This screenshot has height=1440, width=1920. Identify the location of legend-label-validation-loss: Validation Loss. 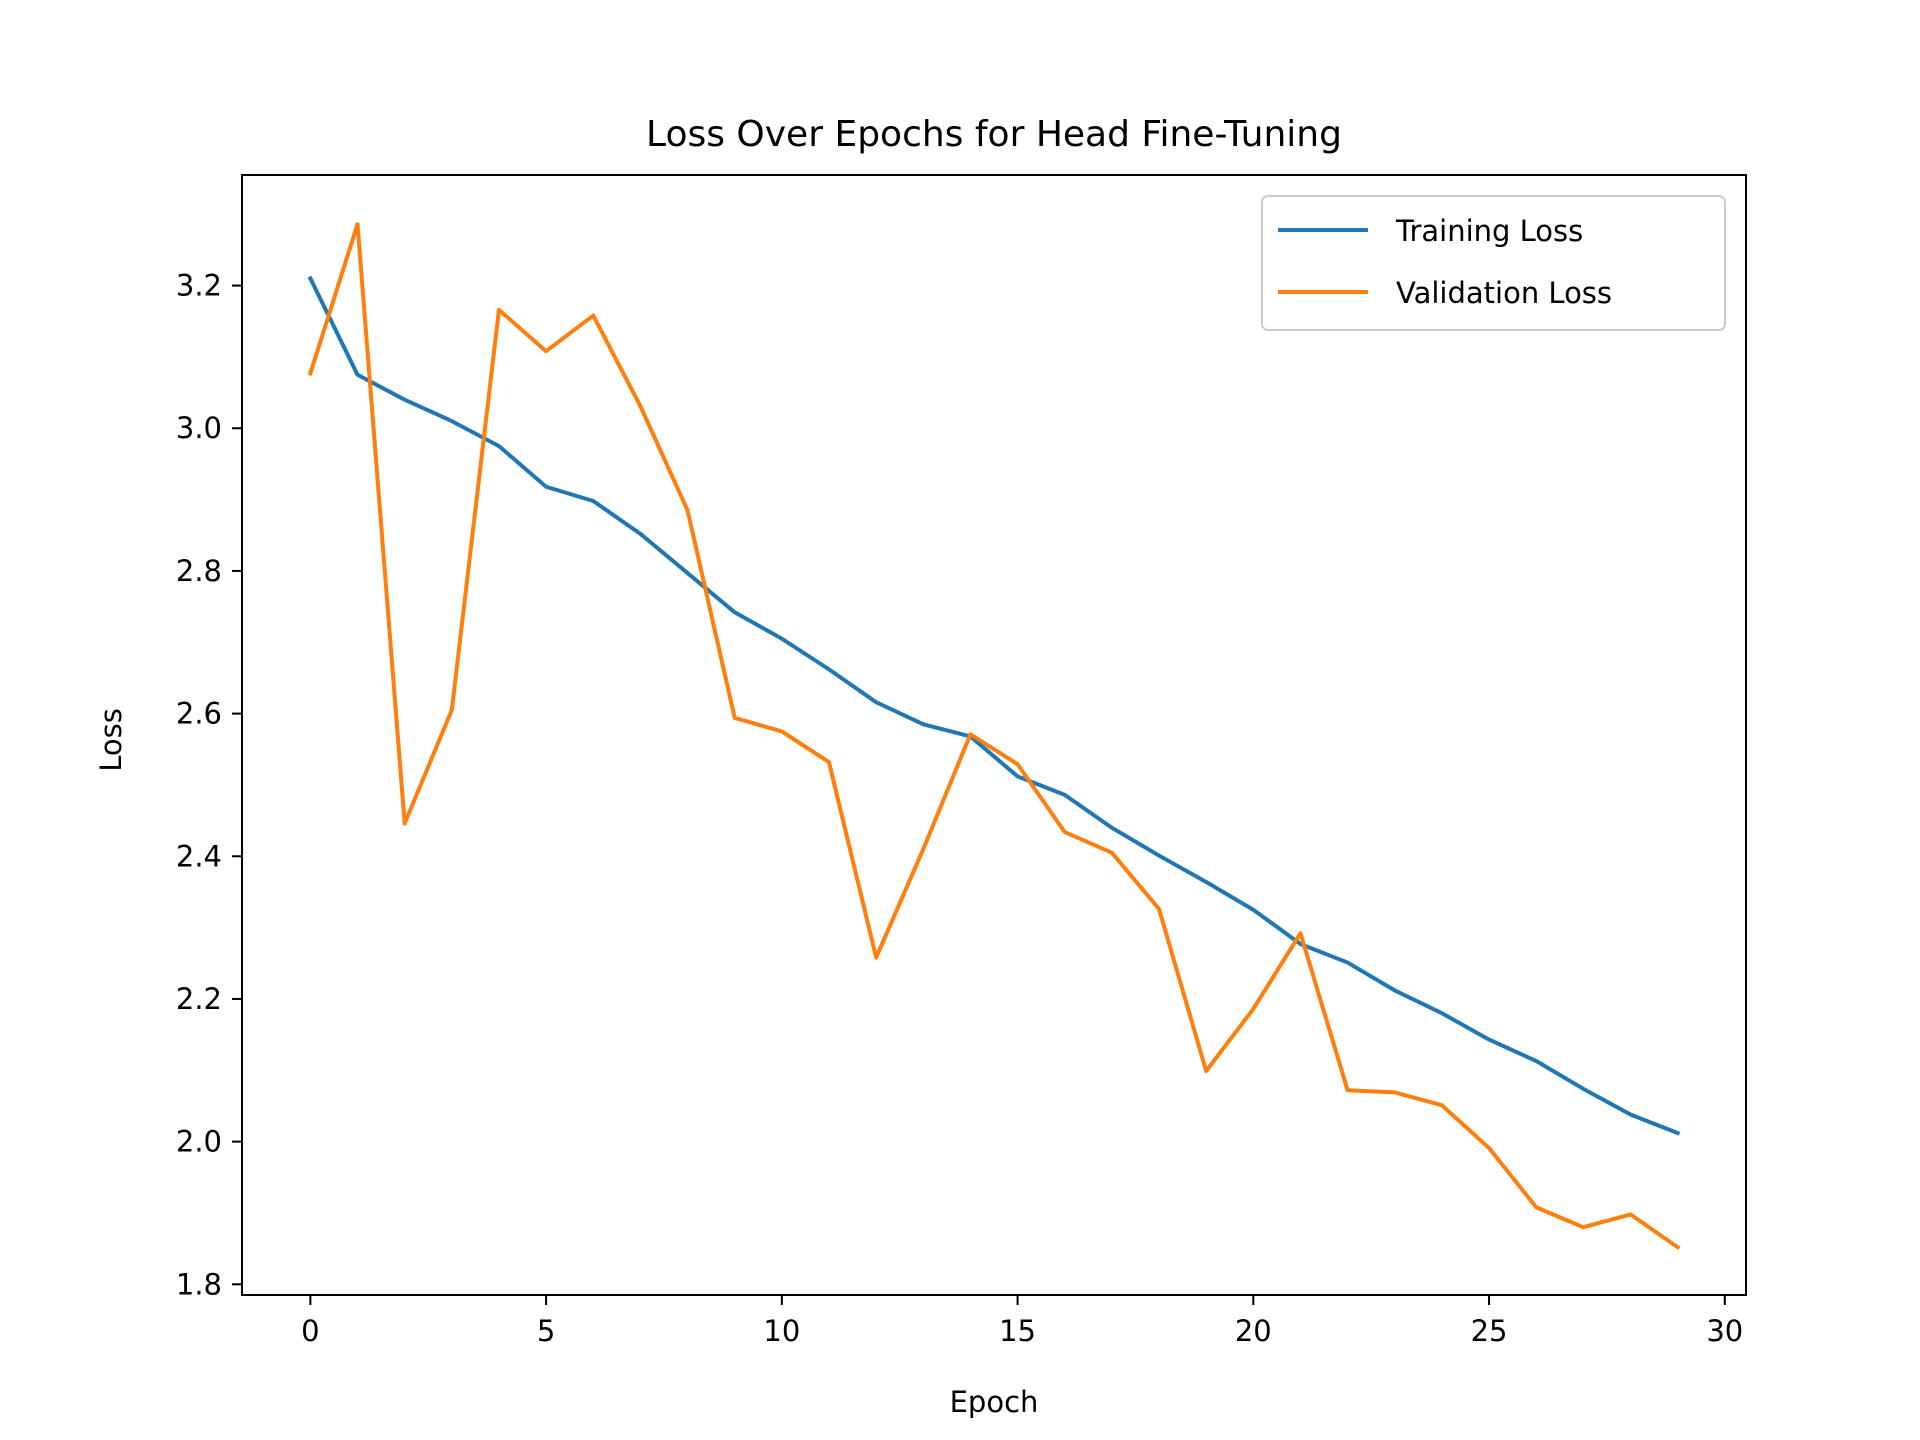
(1504, 293).